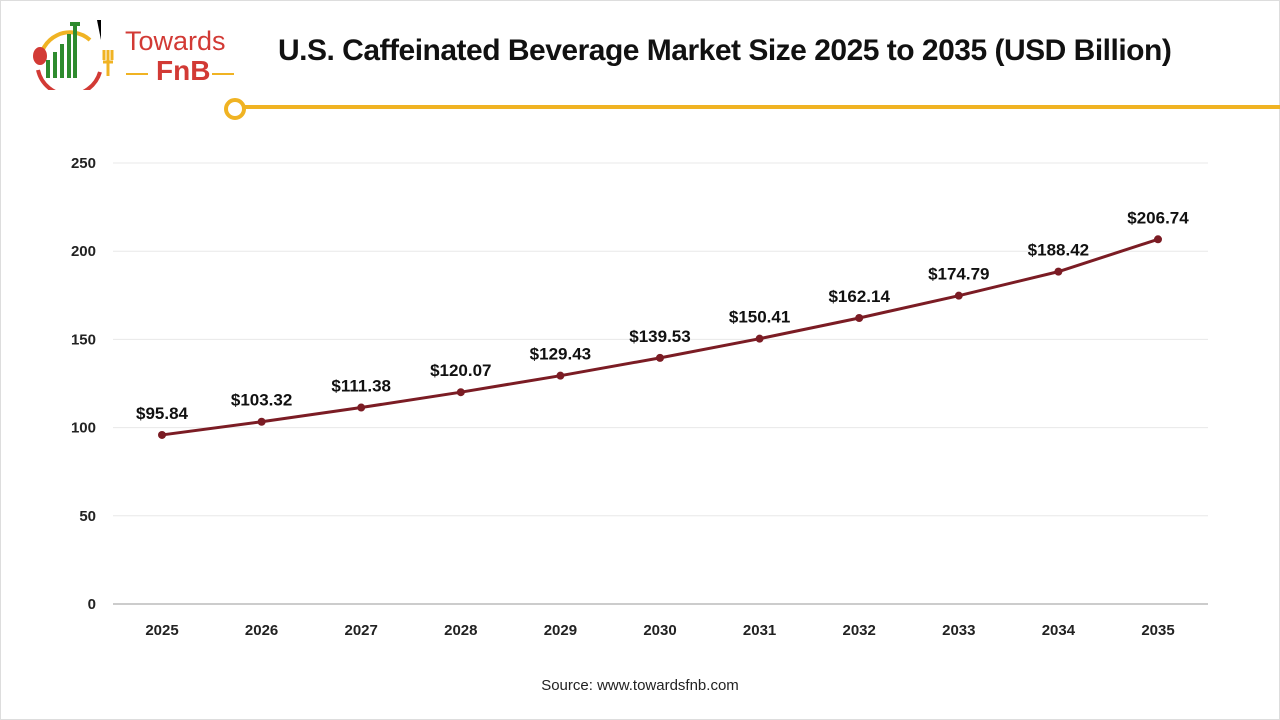 The height and width of the screenshot is (720, 1280). What do you see at coordinates (83, 339) in the screenshot?
I see `y-tick-label: 150` at bounding box center [83, 339].